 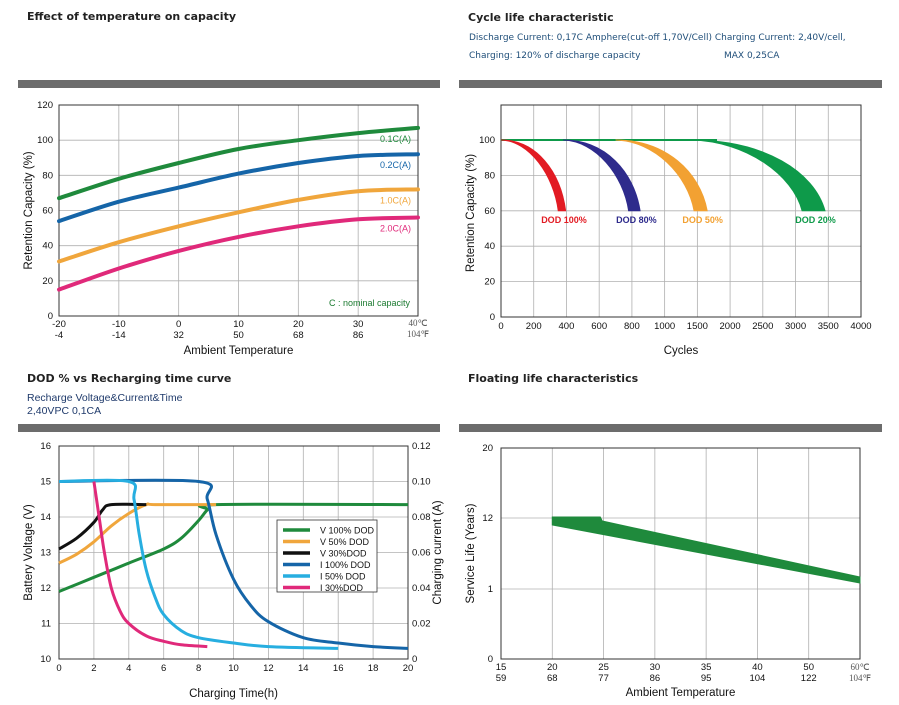 I want to click on temp-xtick-c: -10, so click(x=119, y=324).